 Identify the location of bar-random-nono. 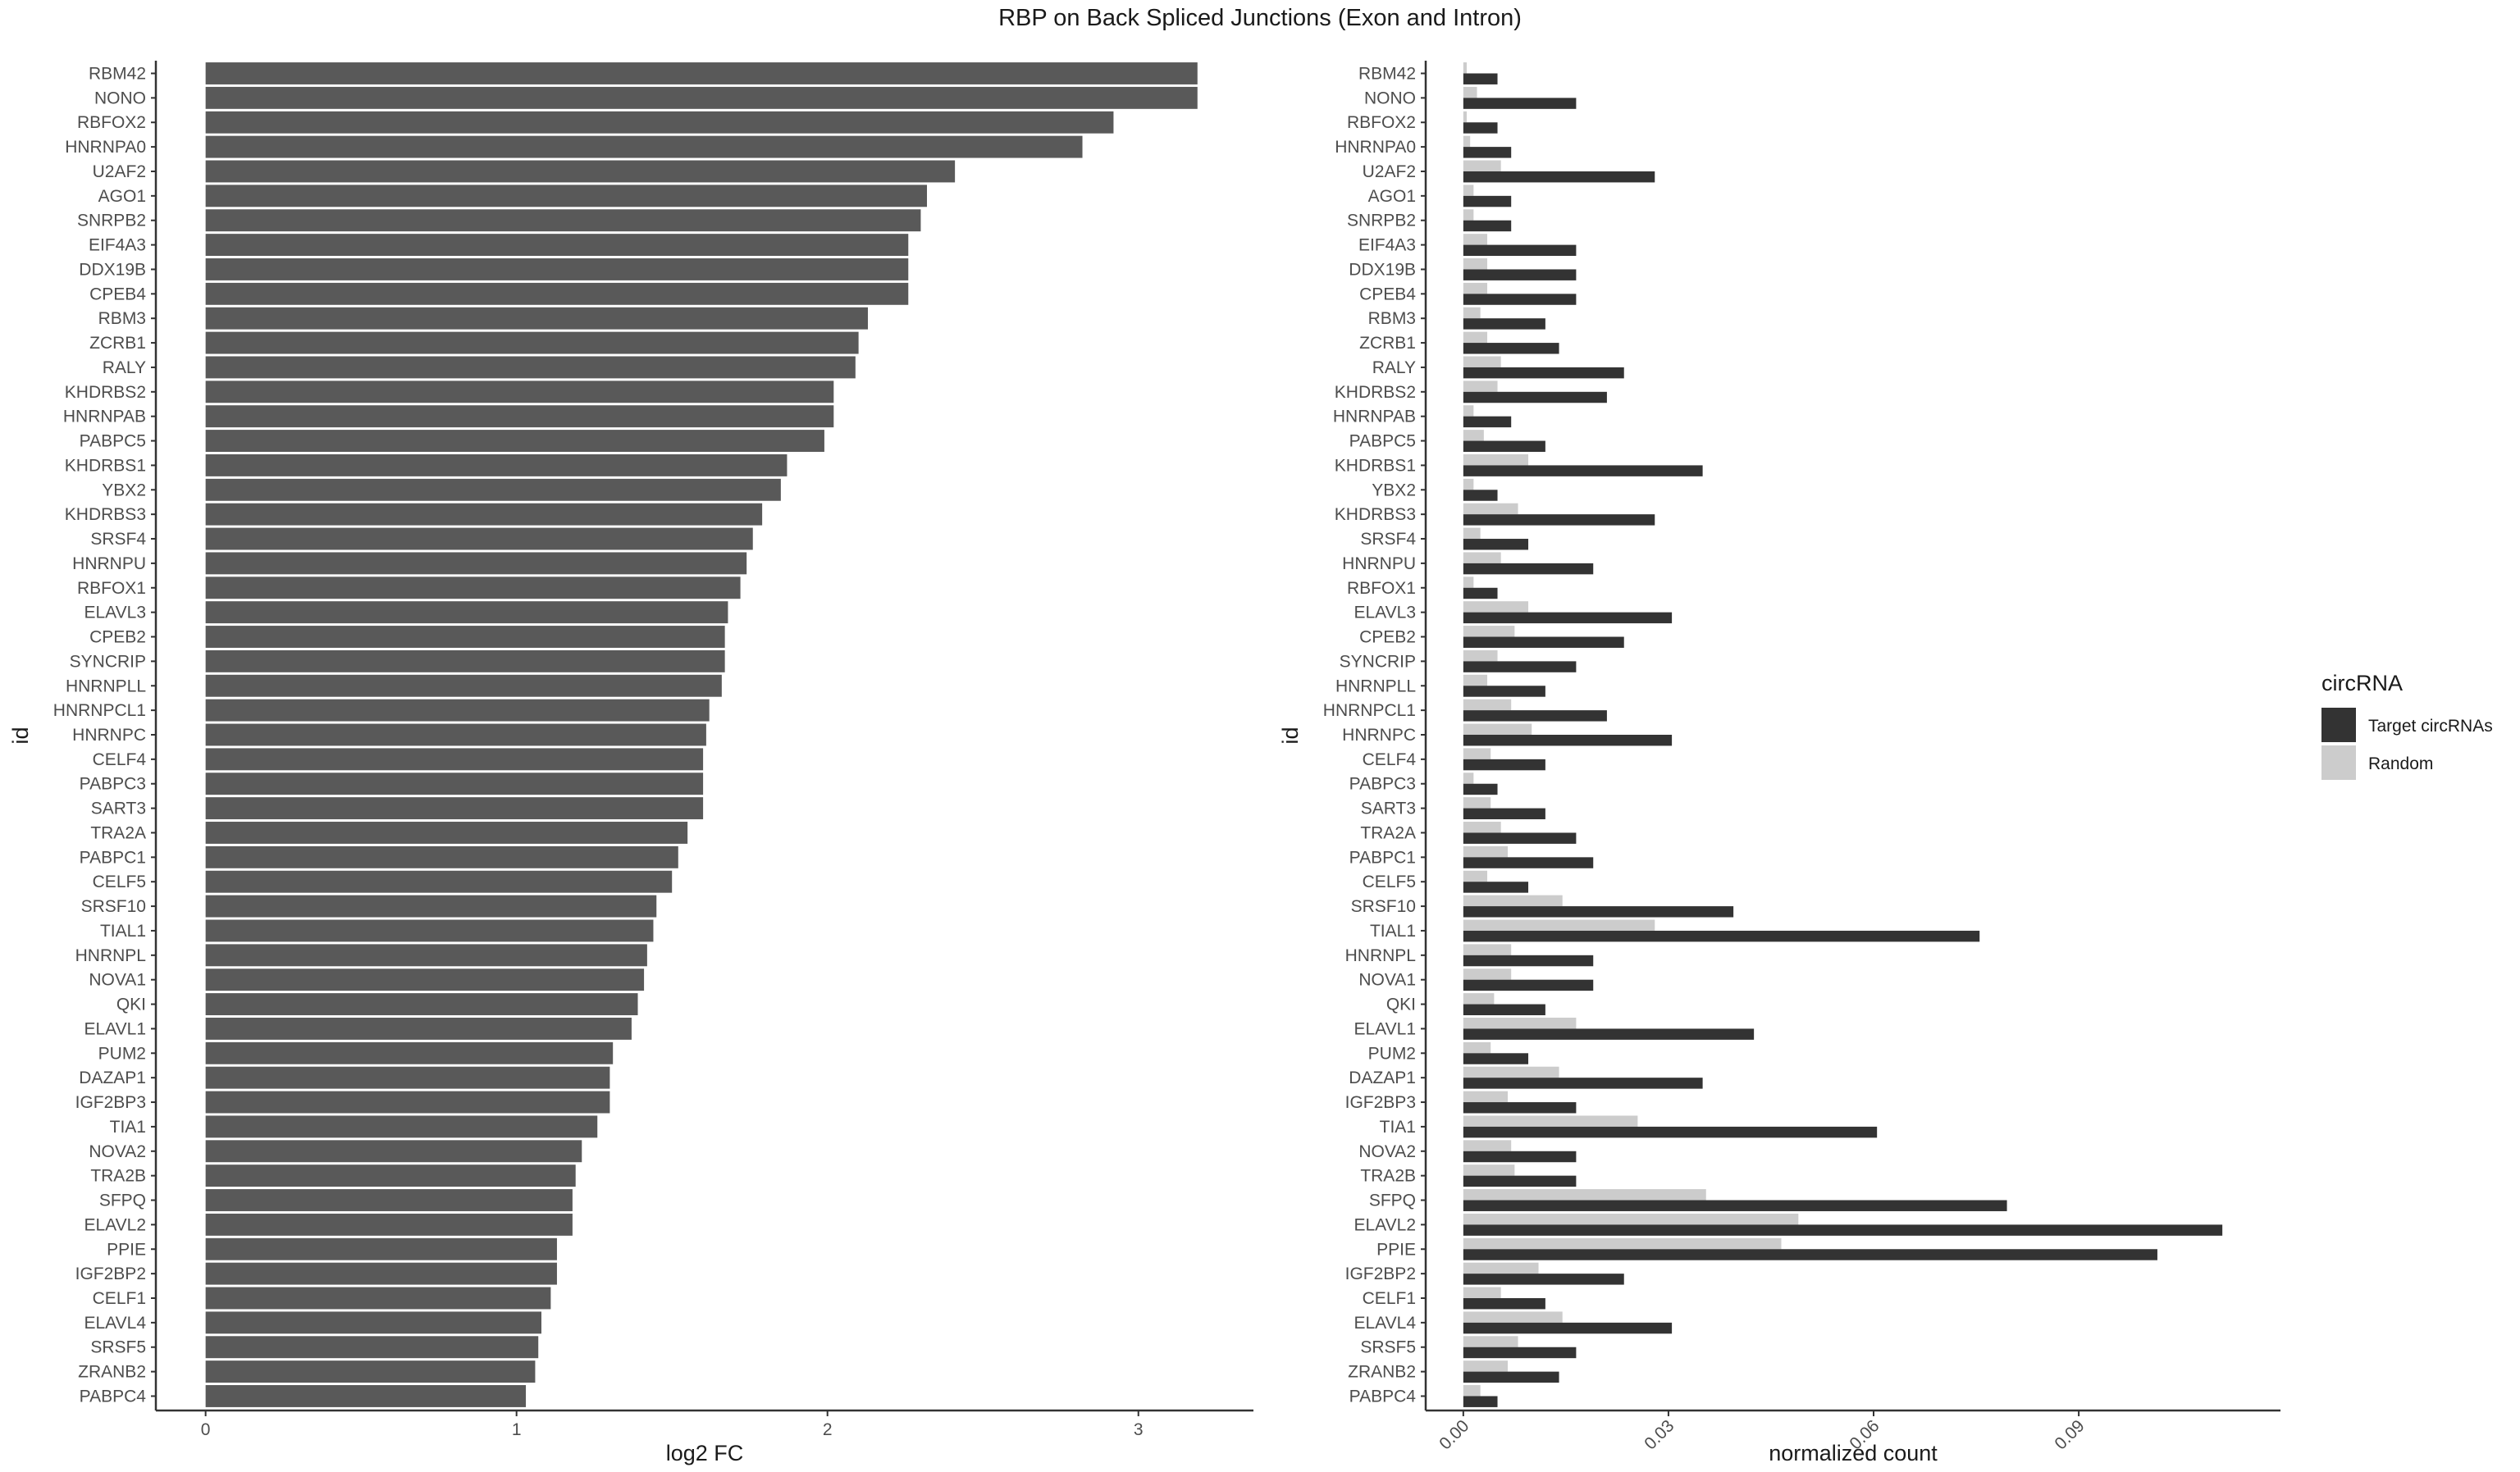
(1470, 92).